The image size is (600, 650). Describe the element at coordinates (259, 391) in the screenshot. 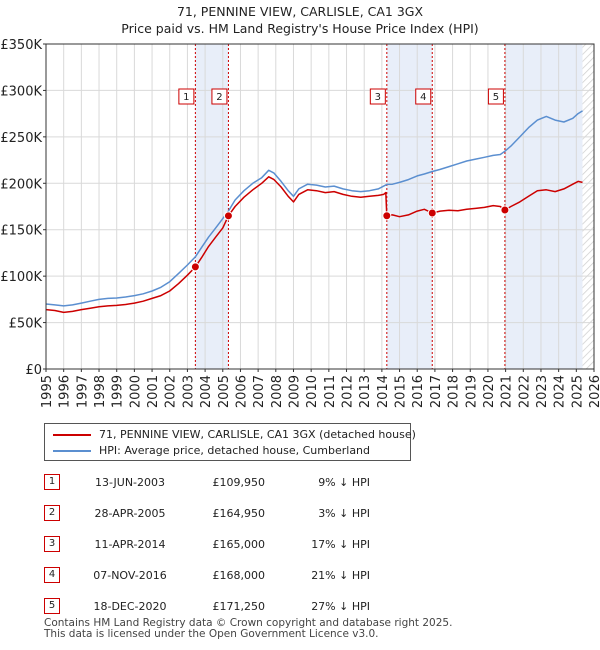

I see `x-tick-label: 2007` at that location.